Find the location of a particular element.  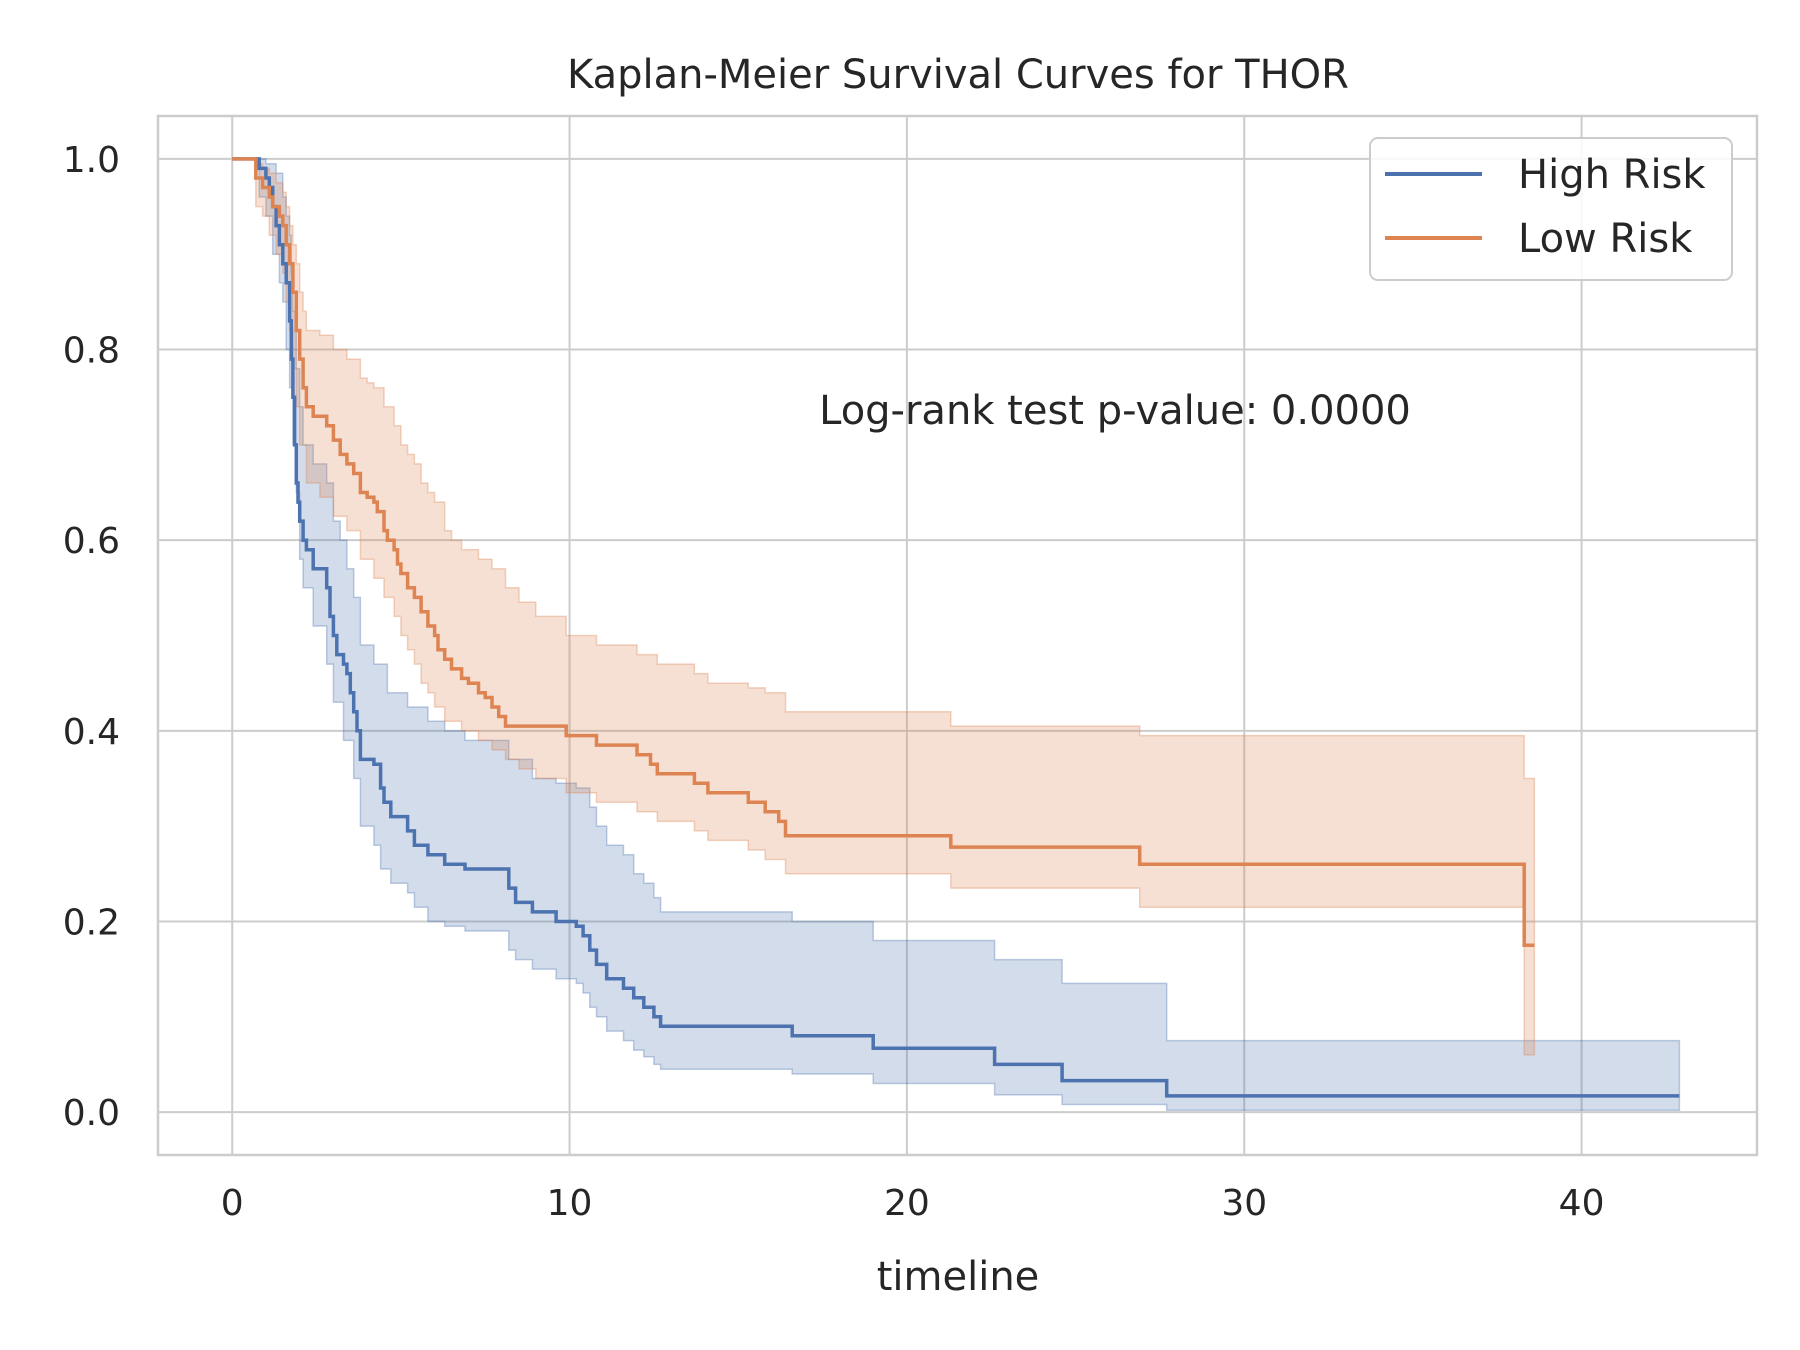

y-axis-ticks: 0.0 0.2 0.4 0.6 0.8 1.0 is located at coordinates (91, 637).